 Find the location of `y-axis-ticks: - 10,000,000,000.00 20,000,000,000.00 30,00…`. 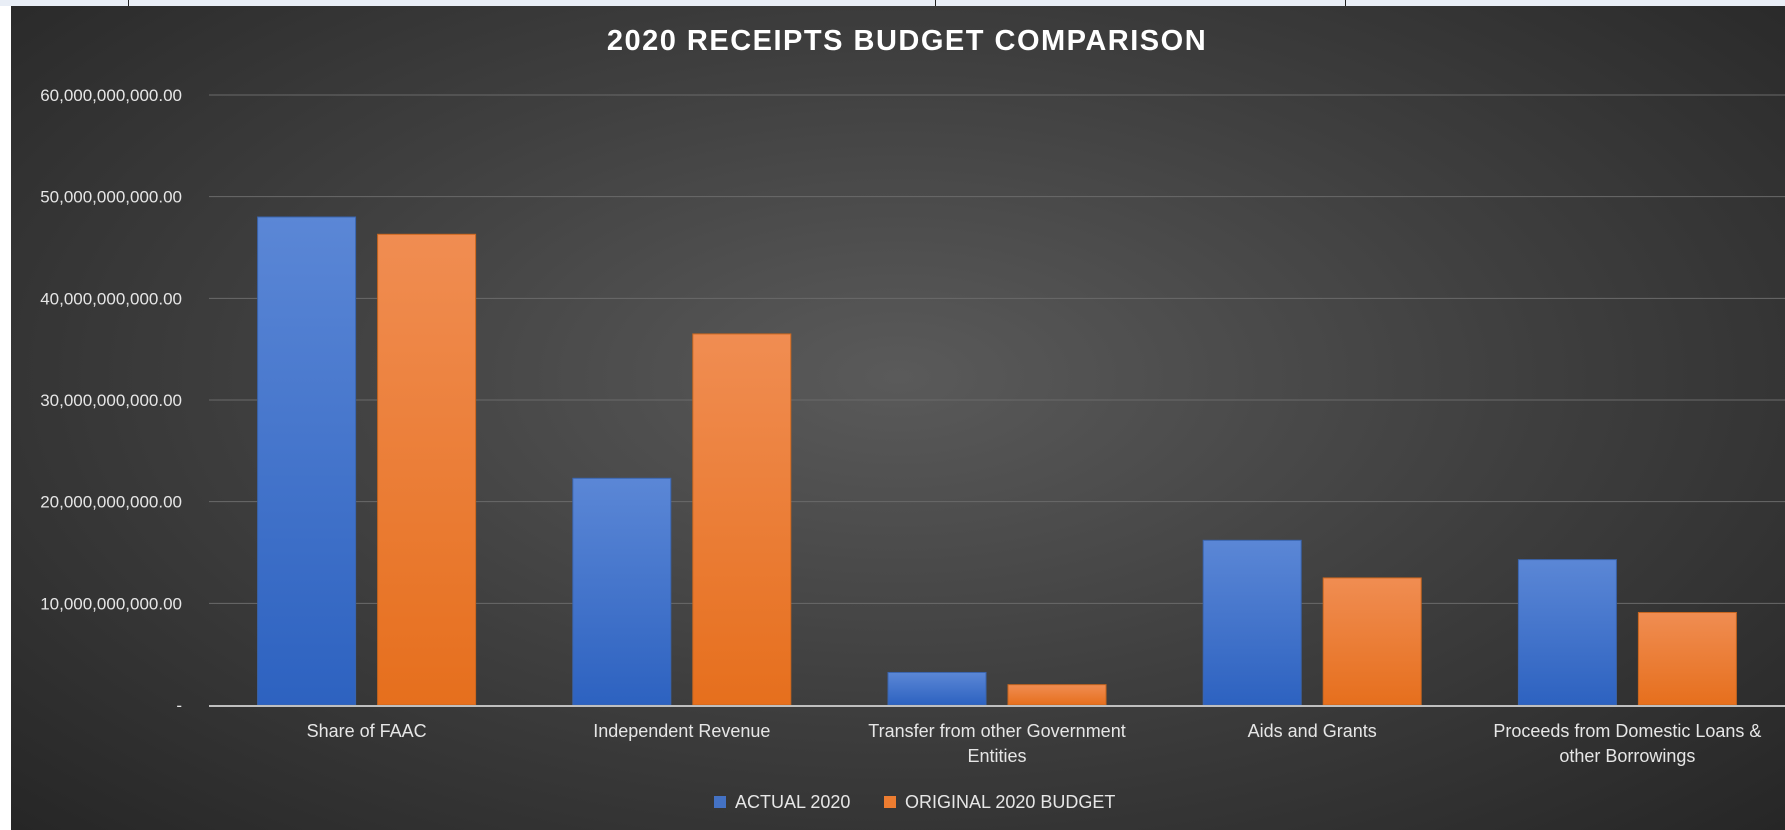

y-axis-ticks: - 10,000,000,000.00 20,000,000,000.00 30,00… is located at coordinates (111, 400).